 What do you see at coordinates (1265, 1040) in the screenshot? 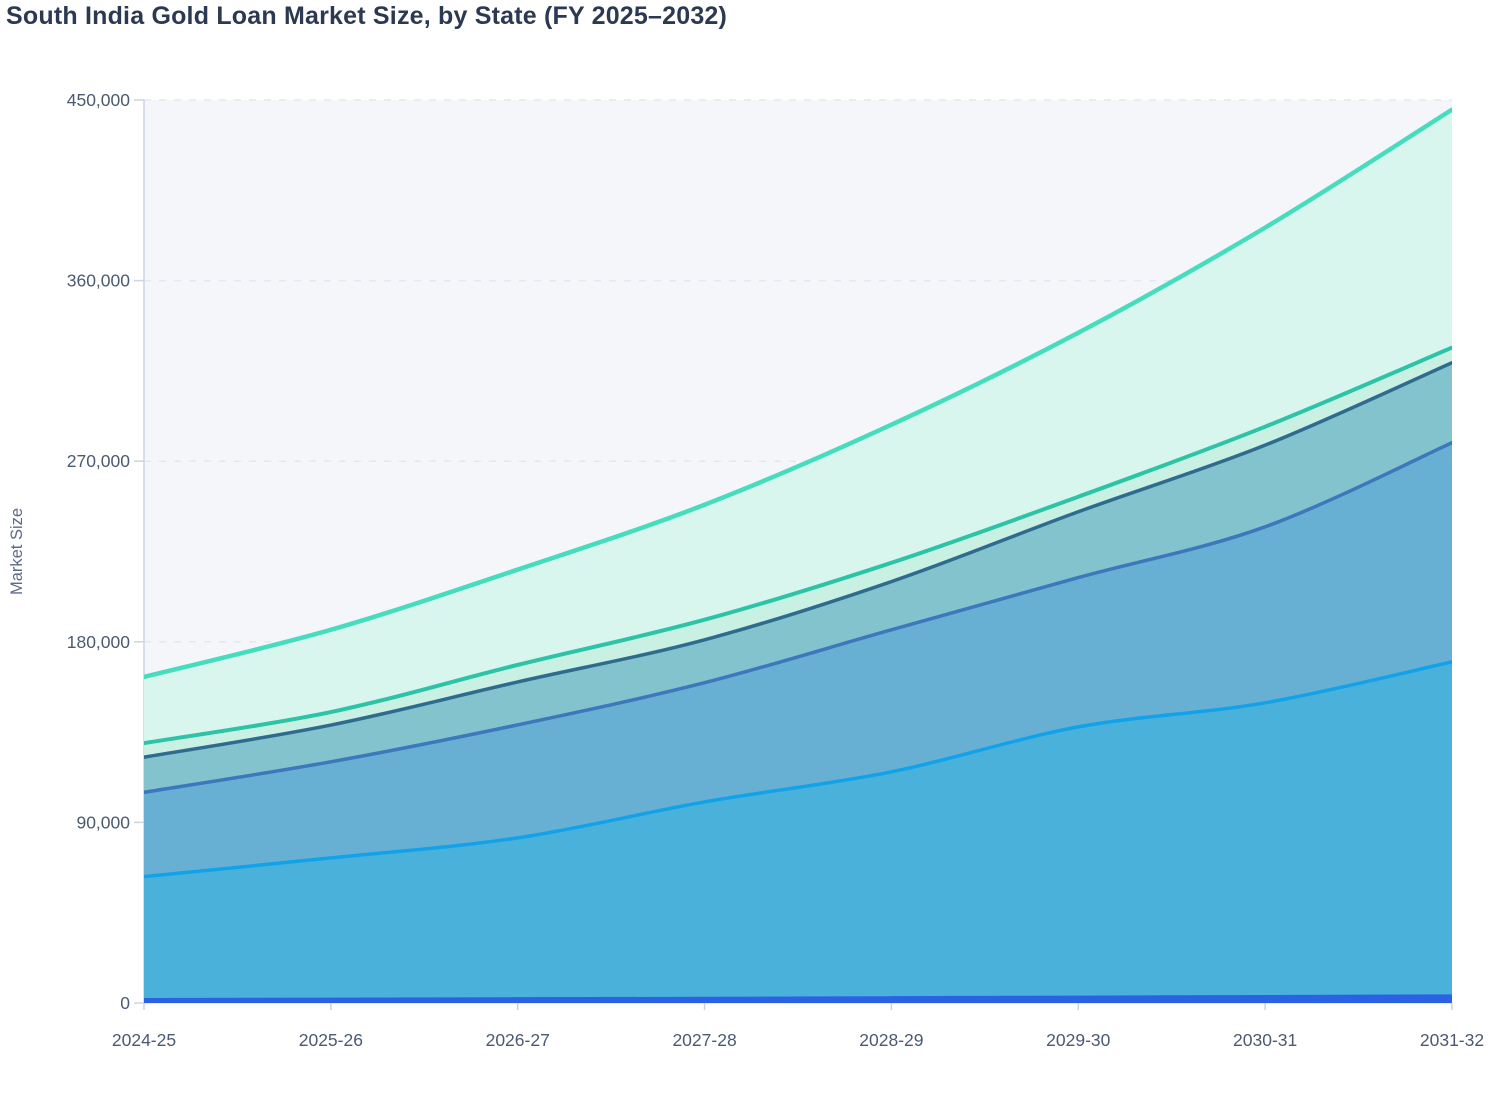
I see `x-tick-label: 2030-31` at bounding box center [1265, 1040].